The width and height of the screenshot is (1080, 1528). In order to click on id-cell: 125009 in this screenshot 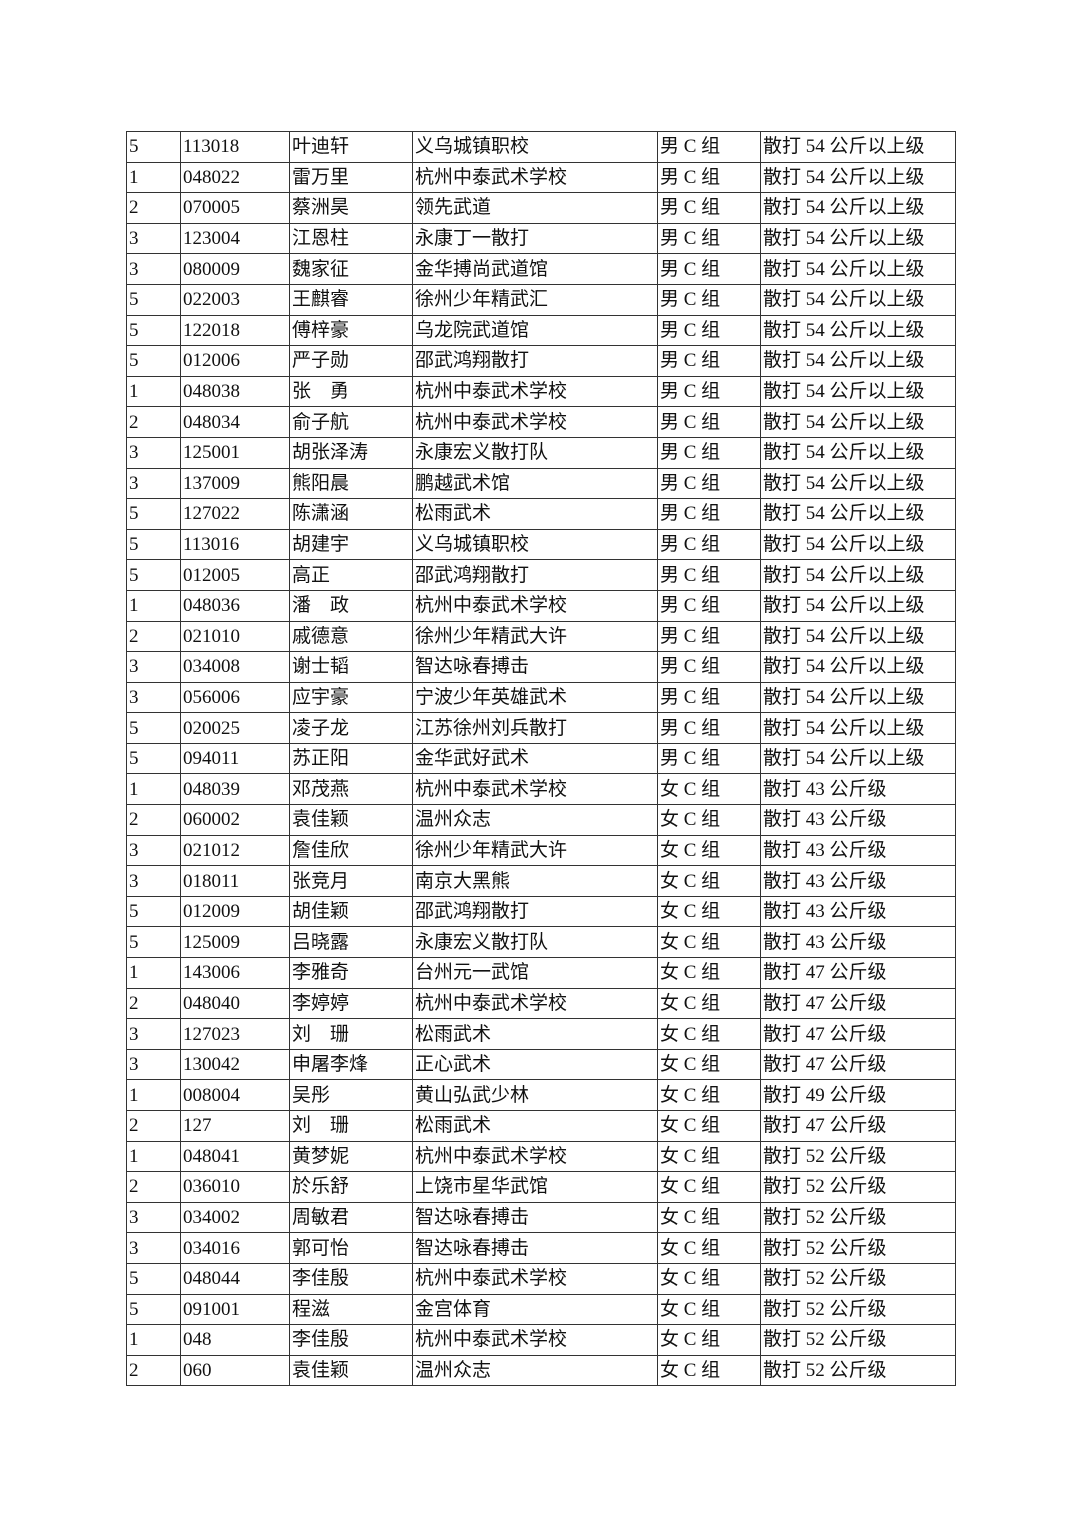, I will do `click(235, 942)`.